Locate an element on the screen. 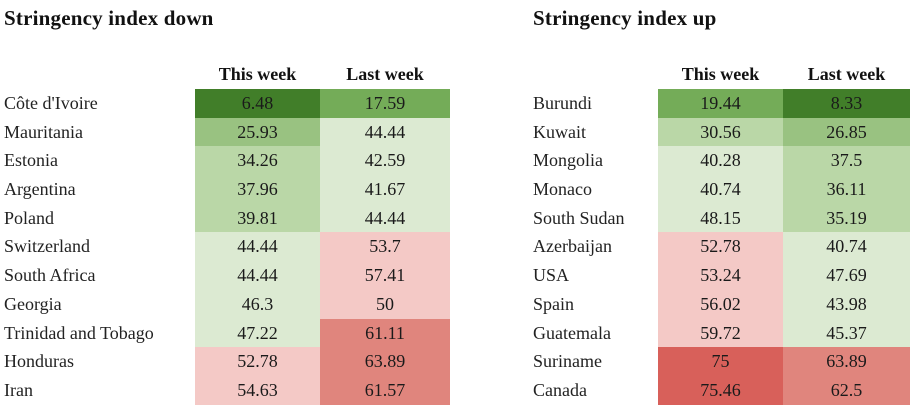  heatmap-cell: 41.67 is located at coordinates (385, 189).